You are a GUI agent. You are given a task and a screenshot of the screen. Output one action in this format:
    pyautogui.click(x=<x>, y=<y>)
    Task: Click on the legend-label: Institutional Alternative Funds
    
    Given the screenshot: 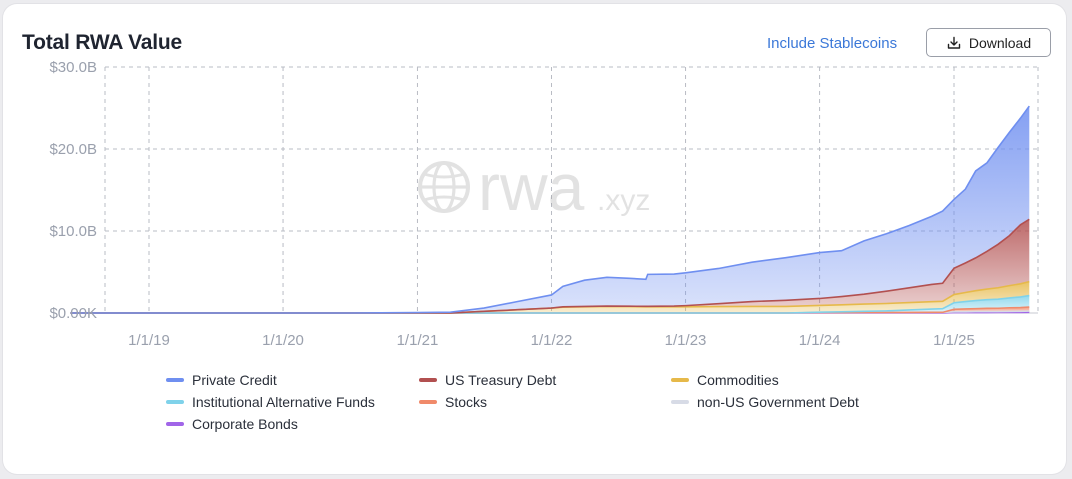 What is the action you would take?
    pyautogui.click(x=283, y=402)
    